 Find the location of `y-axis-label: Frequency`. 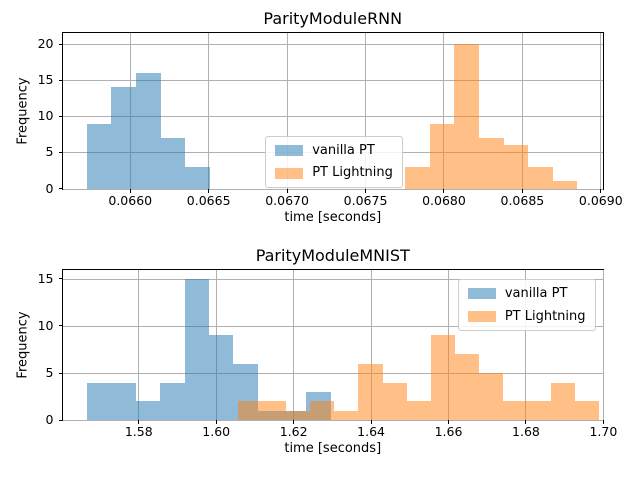

y-axis-label: Frequency is located at coordinates (22, 345).